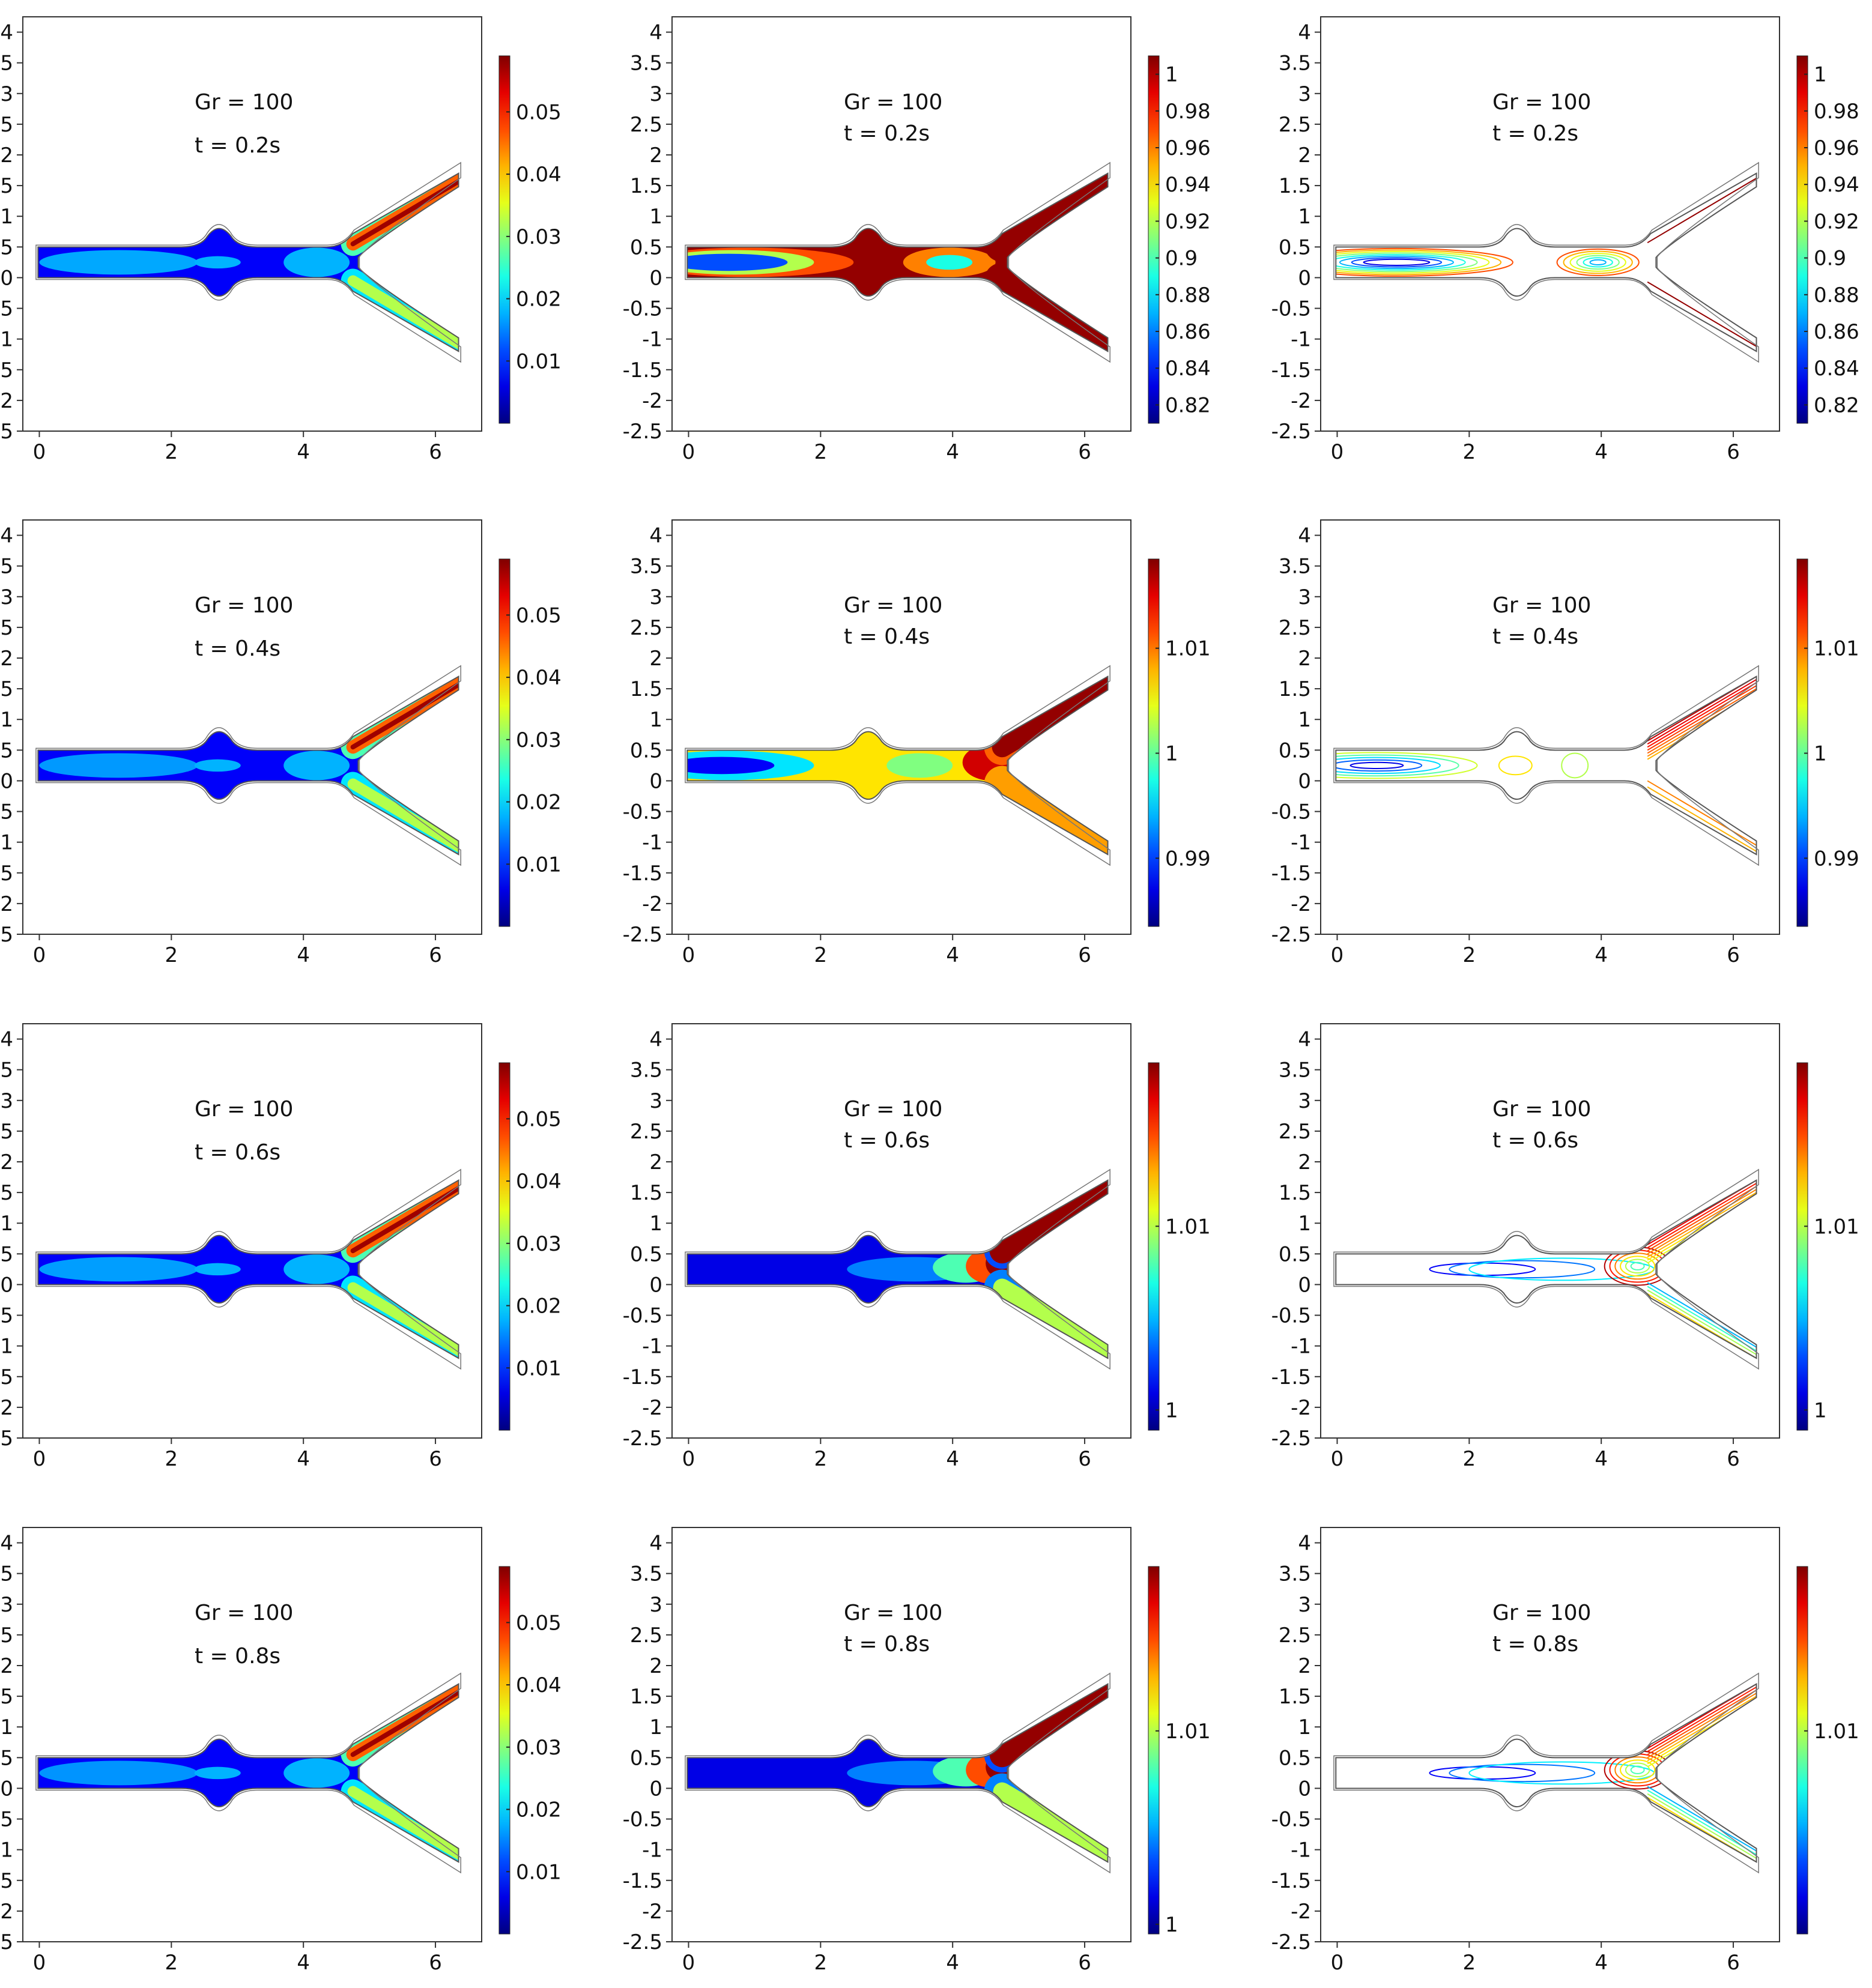  What do you see at coordinates (887, 636) in the screenshot?
I see `annotation: t = 0.4s` at bounding box center [887, 636].